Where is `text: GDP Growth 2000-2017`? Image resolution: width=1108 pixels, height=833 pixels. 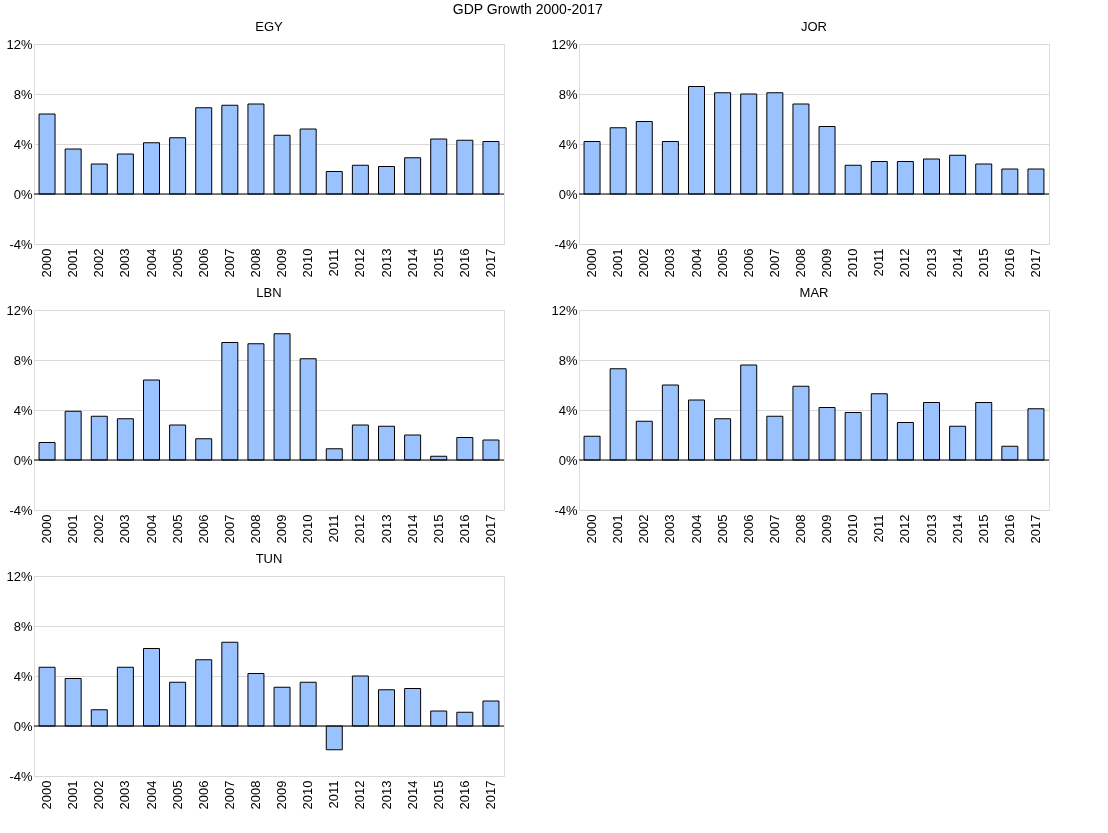 text: GDP Growth 2000-2017 is located at coordinates (527, 8).